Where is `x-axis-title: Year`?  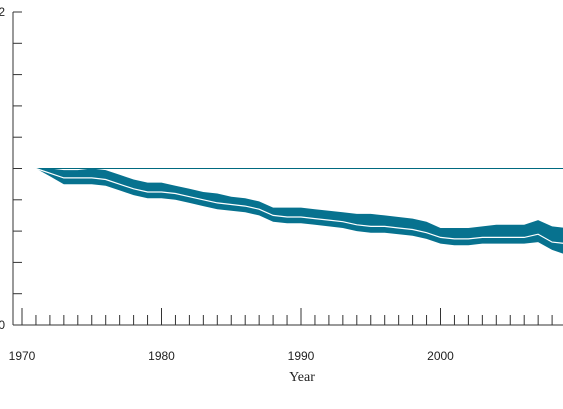 x-axis-title: Year is located at coordinates (302, 377).